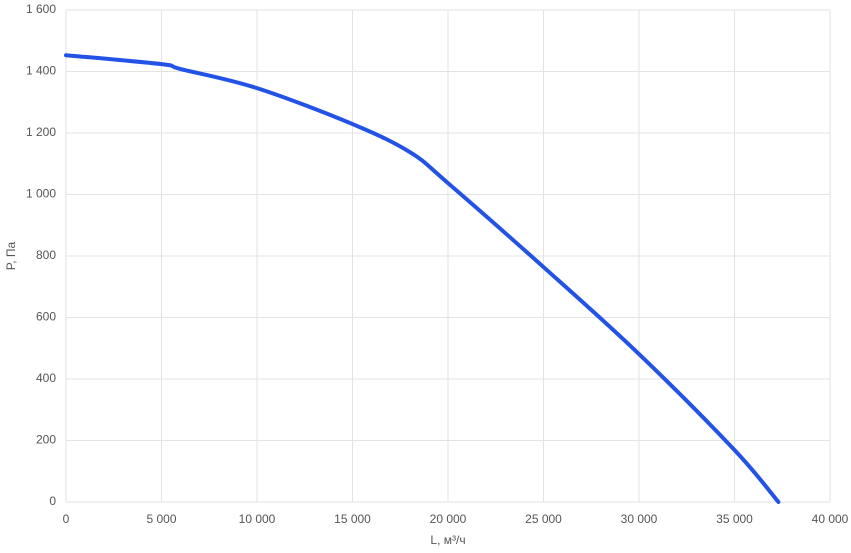  I want to click on x-axis-label: L, м³/ч, so click(447, 540).